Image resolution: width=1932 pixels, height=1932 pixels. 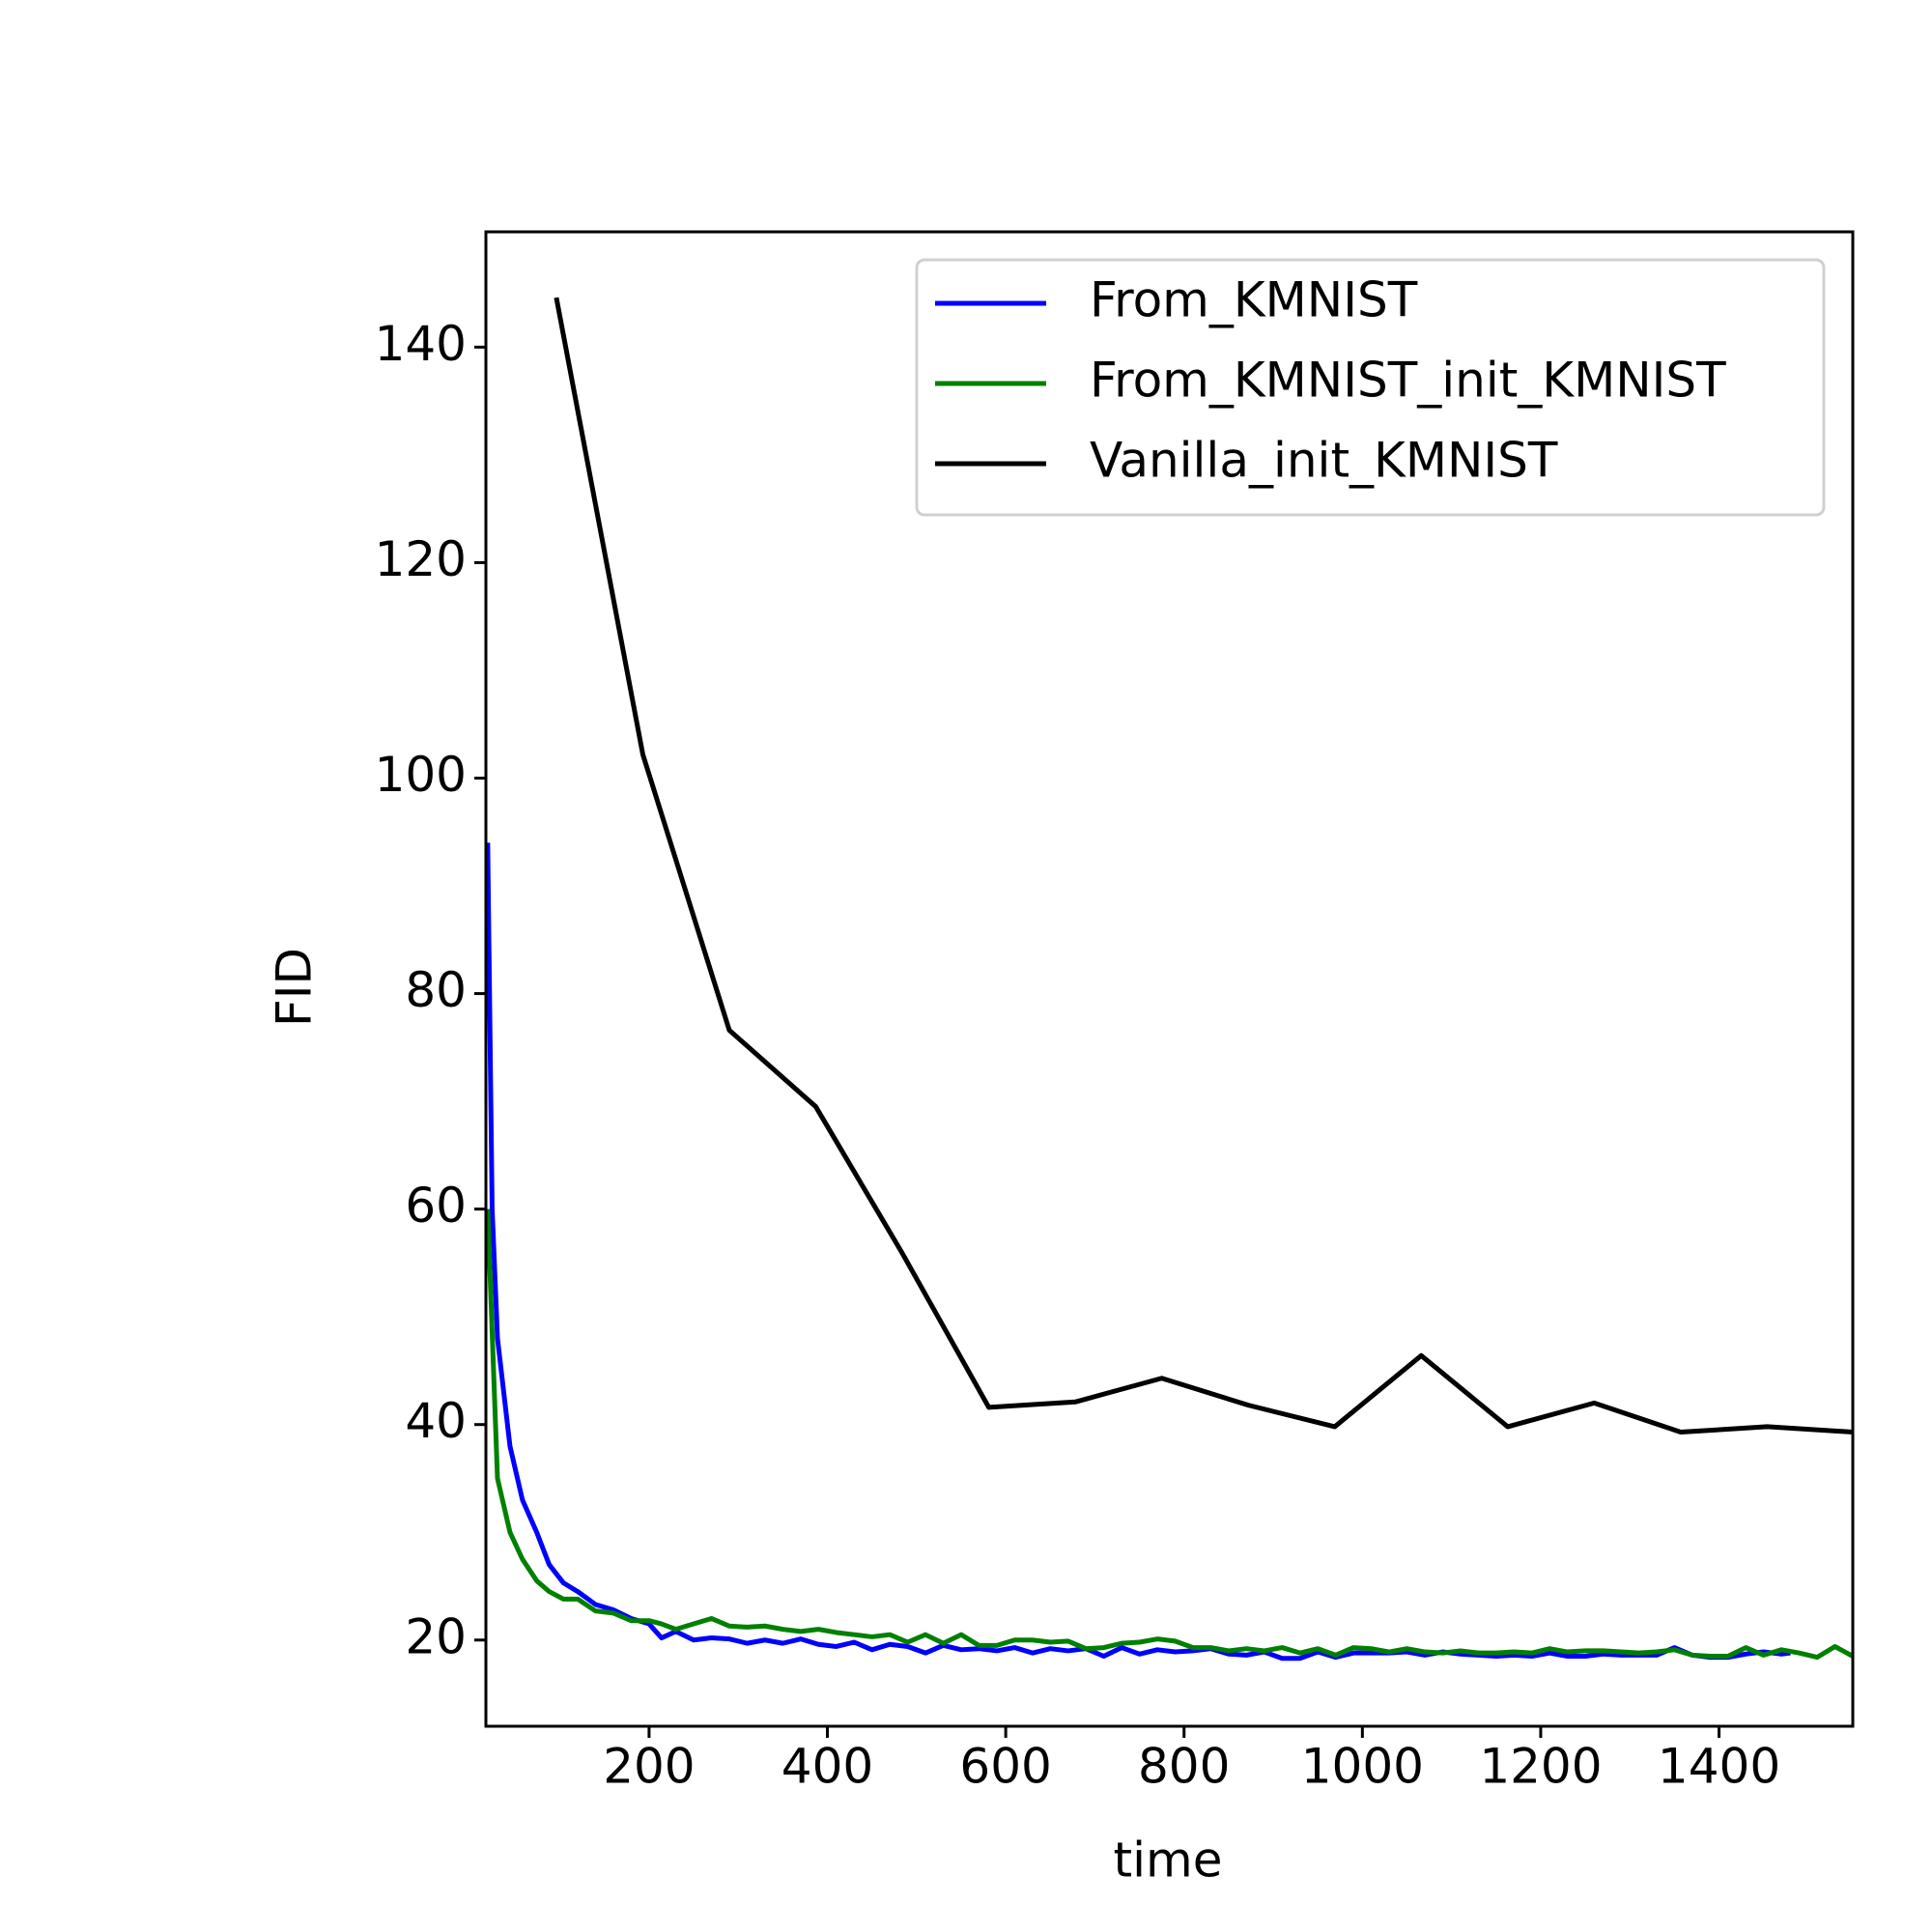 What do you see at coordinates (1184, 1767) in the screenshot?
I see `x-tick-label: 800` at bounding box center [1184, 1767].